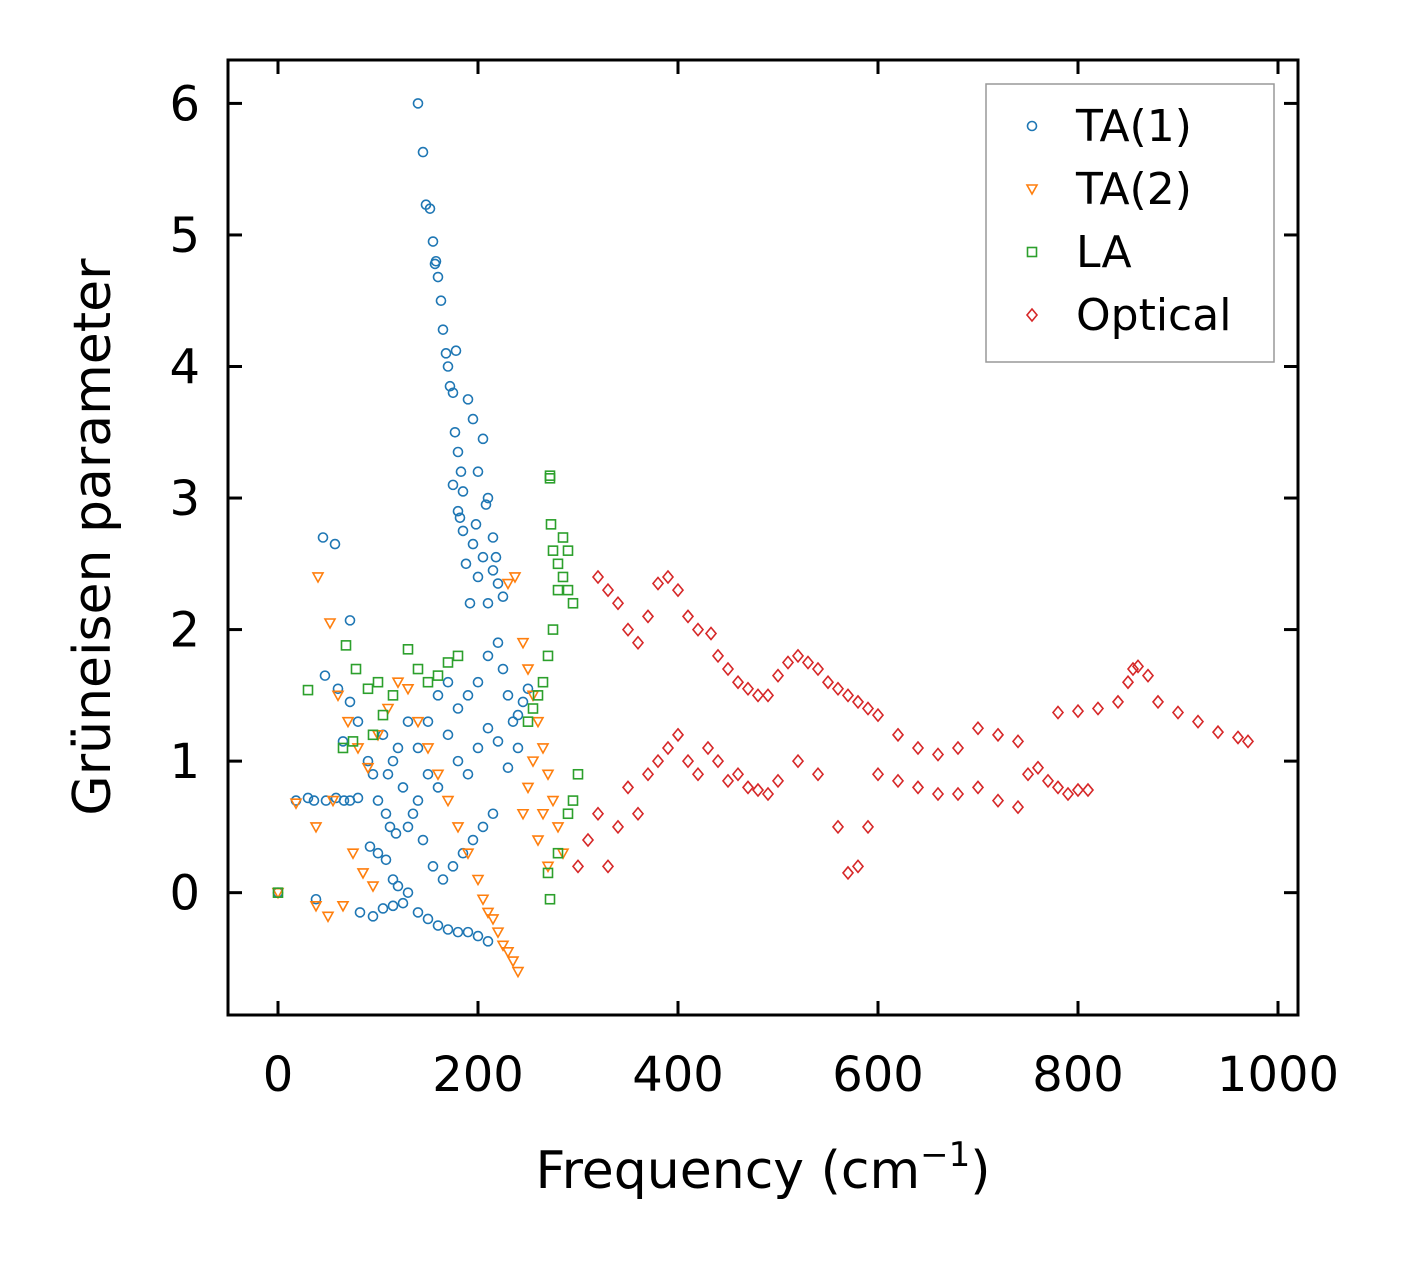  Describe the element at coordinates (184, 104) in the screenshot. I see `y-tick-label: 6` at that location.